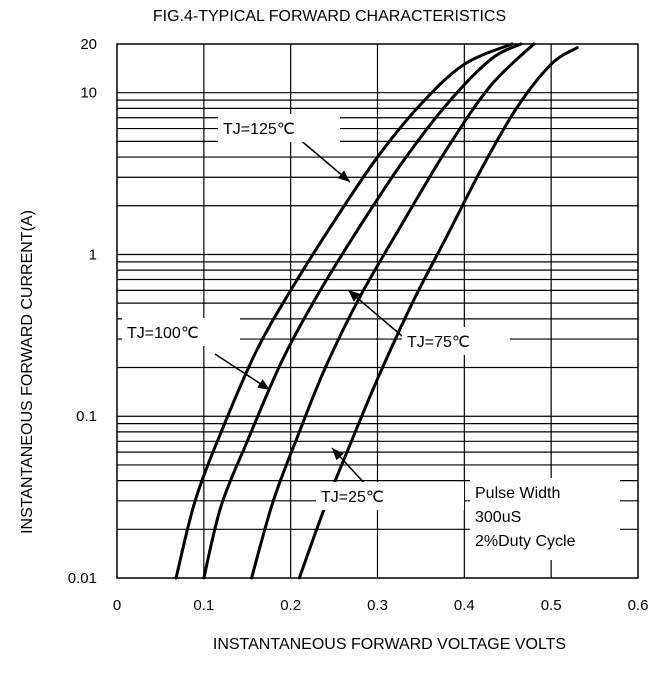 This screenshot has width=659, height=686. What do you see at coordinates (117, 605) in the screenshot?
I see `x-tick-label: 0` at bounding box center [117, 605].